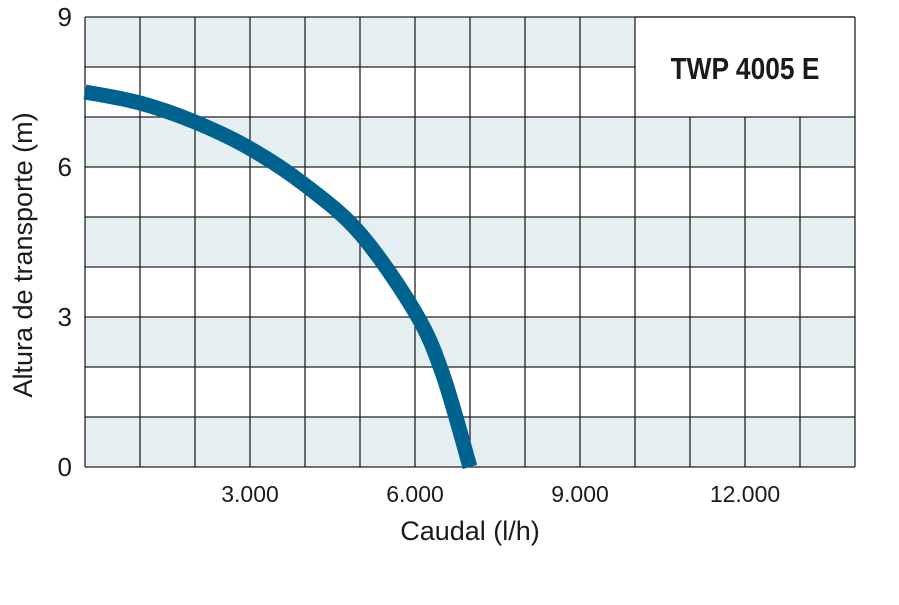 This screenshot has height=605, width=899. I want to click on chart-title: TWP 4005 E, so click(745, 69).